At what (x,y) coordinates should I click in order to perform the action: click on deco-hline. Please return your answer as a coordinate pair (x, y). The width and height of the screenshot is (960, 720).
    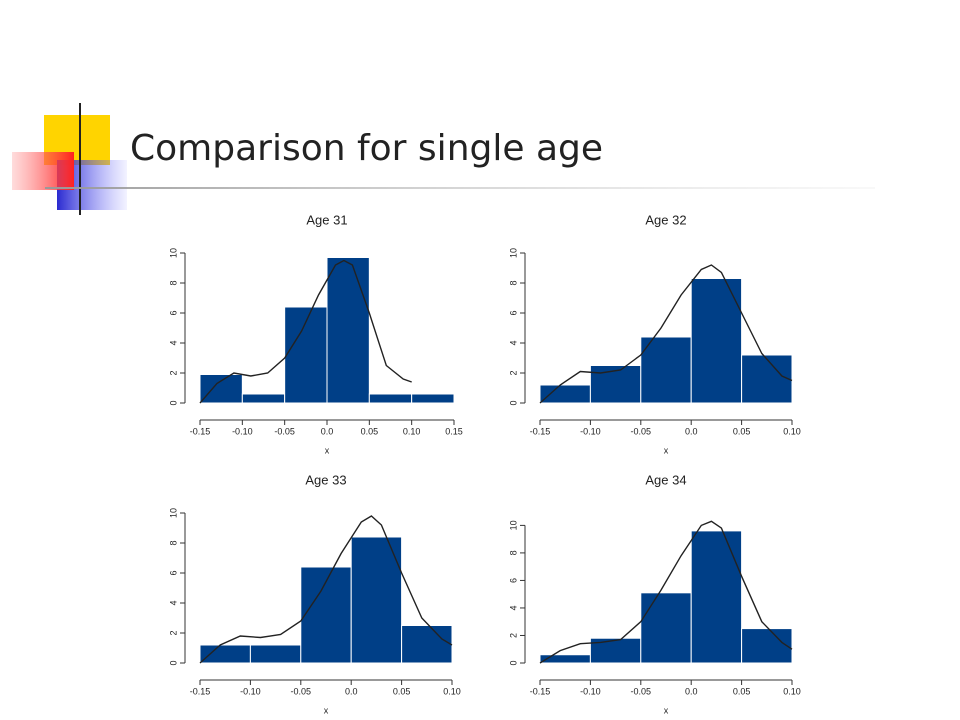
    Looking at the image, I should click on (460, 188).